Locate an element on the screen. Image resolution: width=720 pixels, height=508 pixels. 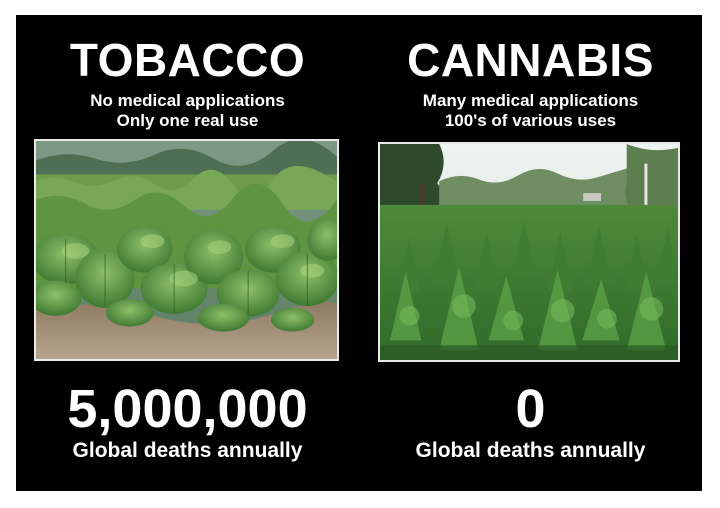
tobacco-subtitle-line1: No medical applications is located at coordinates (187, 100).